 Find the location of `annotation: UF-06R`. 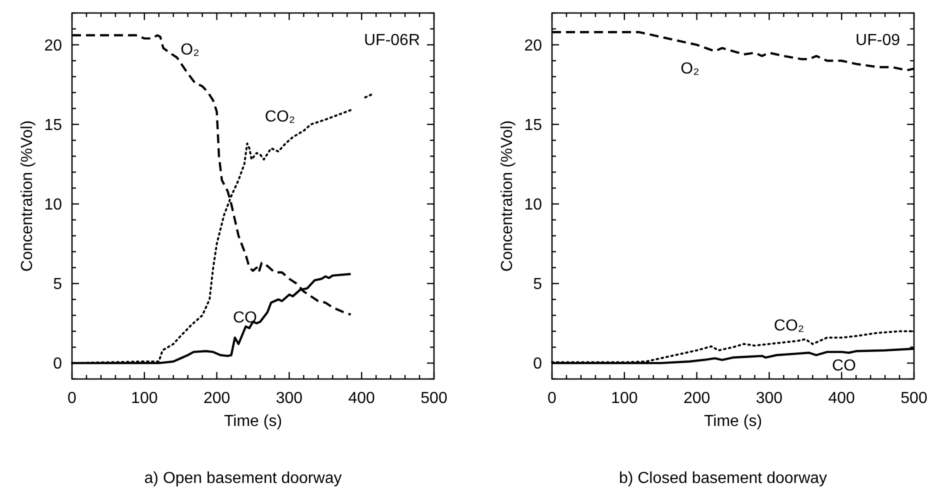

annotation: UF-06R is located at coordinates (392, 40).